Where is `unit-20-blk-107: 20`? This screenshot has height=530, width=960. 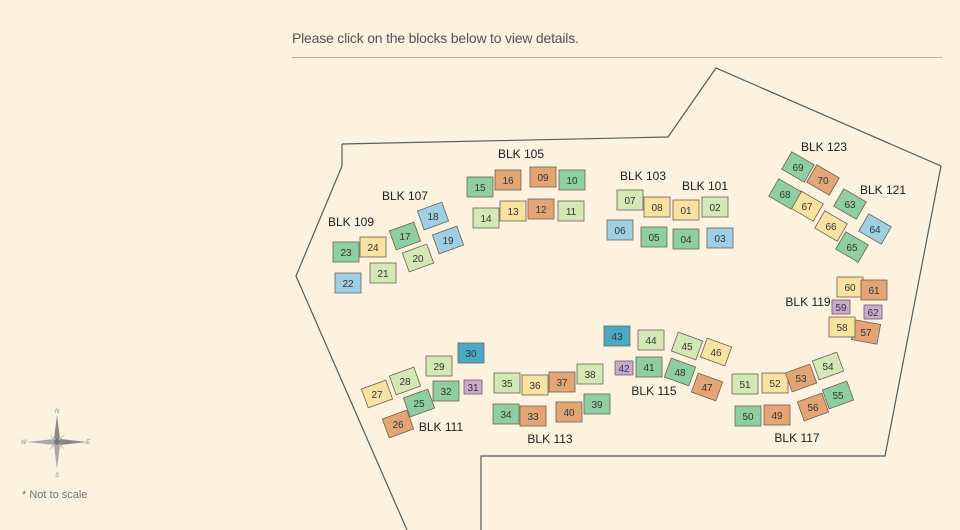 unit-20-blk-107: 20 is located at coordinates (418, 258).